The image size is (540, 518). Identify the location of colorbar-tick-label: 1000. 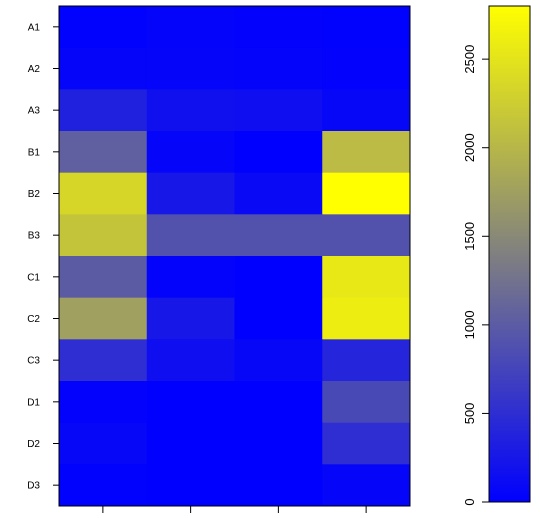
(469, 324).